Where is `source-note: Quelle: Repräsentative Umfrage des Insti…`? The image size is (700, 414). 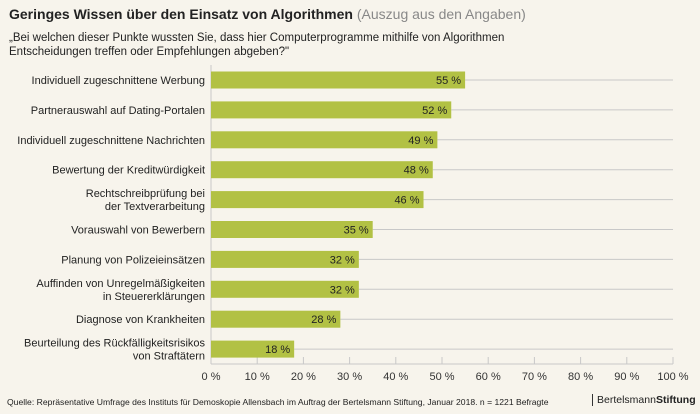
source-note: Quelle: Repräsentative Umfrage des Insti… is located at coordinates (278, 402).